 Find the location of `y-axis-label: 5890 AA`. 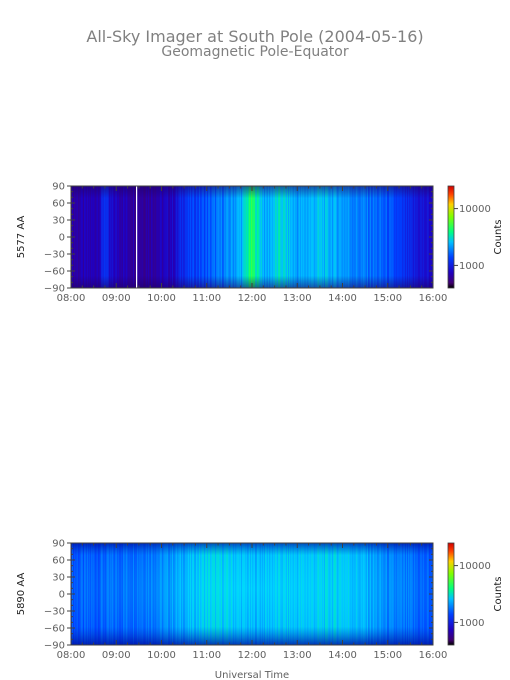

y-axis-label: 5890 AA is located at coordinates (21, 594).